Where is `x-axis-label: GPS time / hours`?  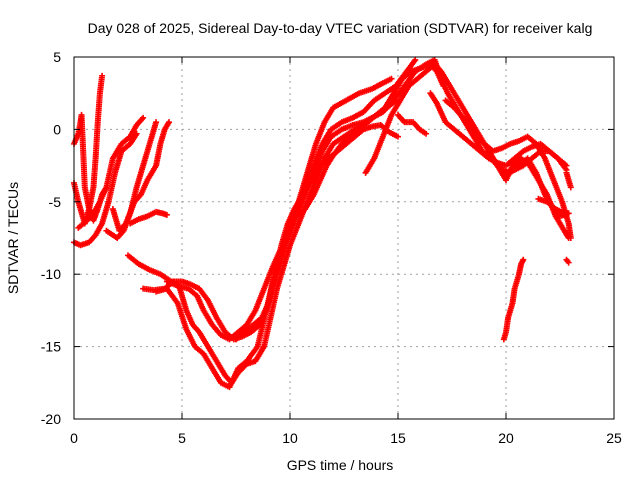
x-axis-label: GPS time / hours is located at coordinates (340, 465).